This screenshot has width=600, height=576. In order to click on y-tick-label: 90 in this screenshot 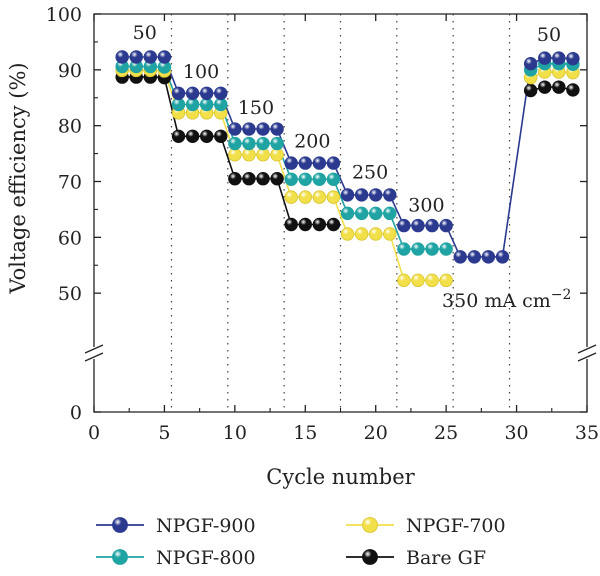, I will do `click(70, 71)`.